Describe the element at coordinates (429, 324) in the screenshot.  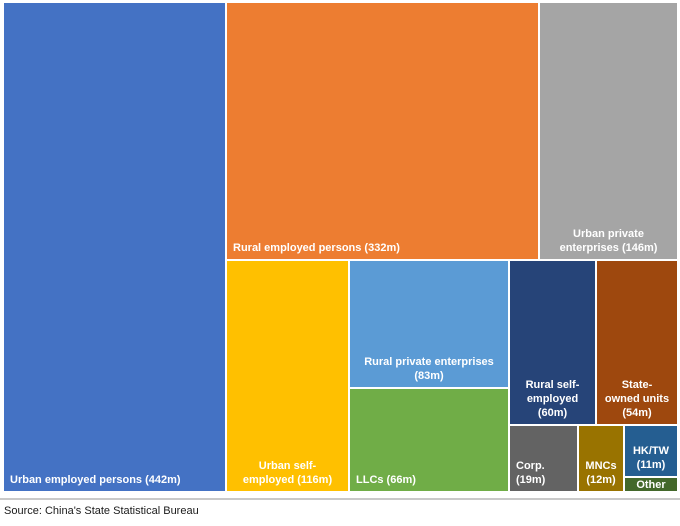
I see `treemap-tile-rural-private-enterprises: Rural private enterprises (83m)` at that location.